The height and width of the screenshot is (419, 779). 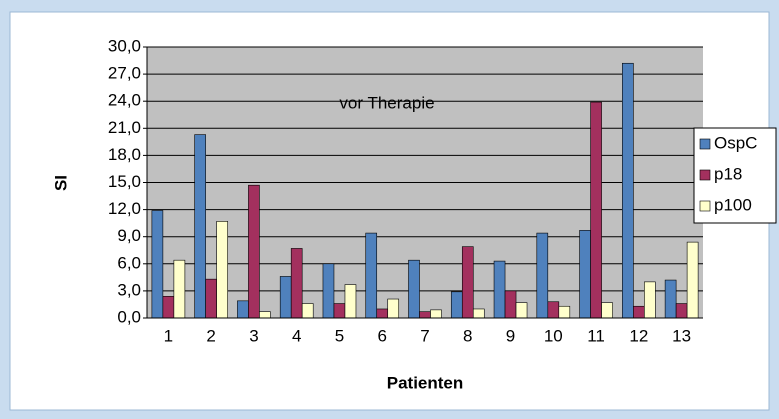 I want to click on y-tick-label: 27,0, so click(x=124, y=73).